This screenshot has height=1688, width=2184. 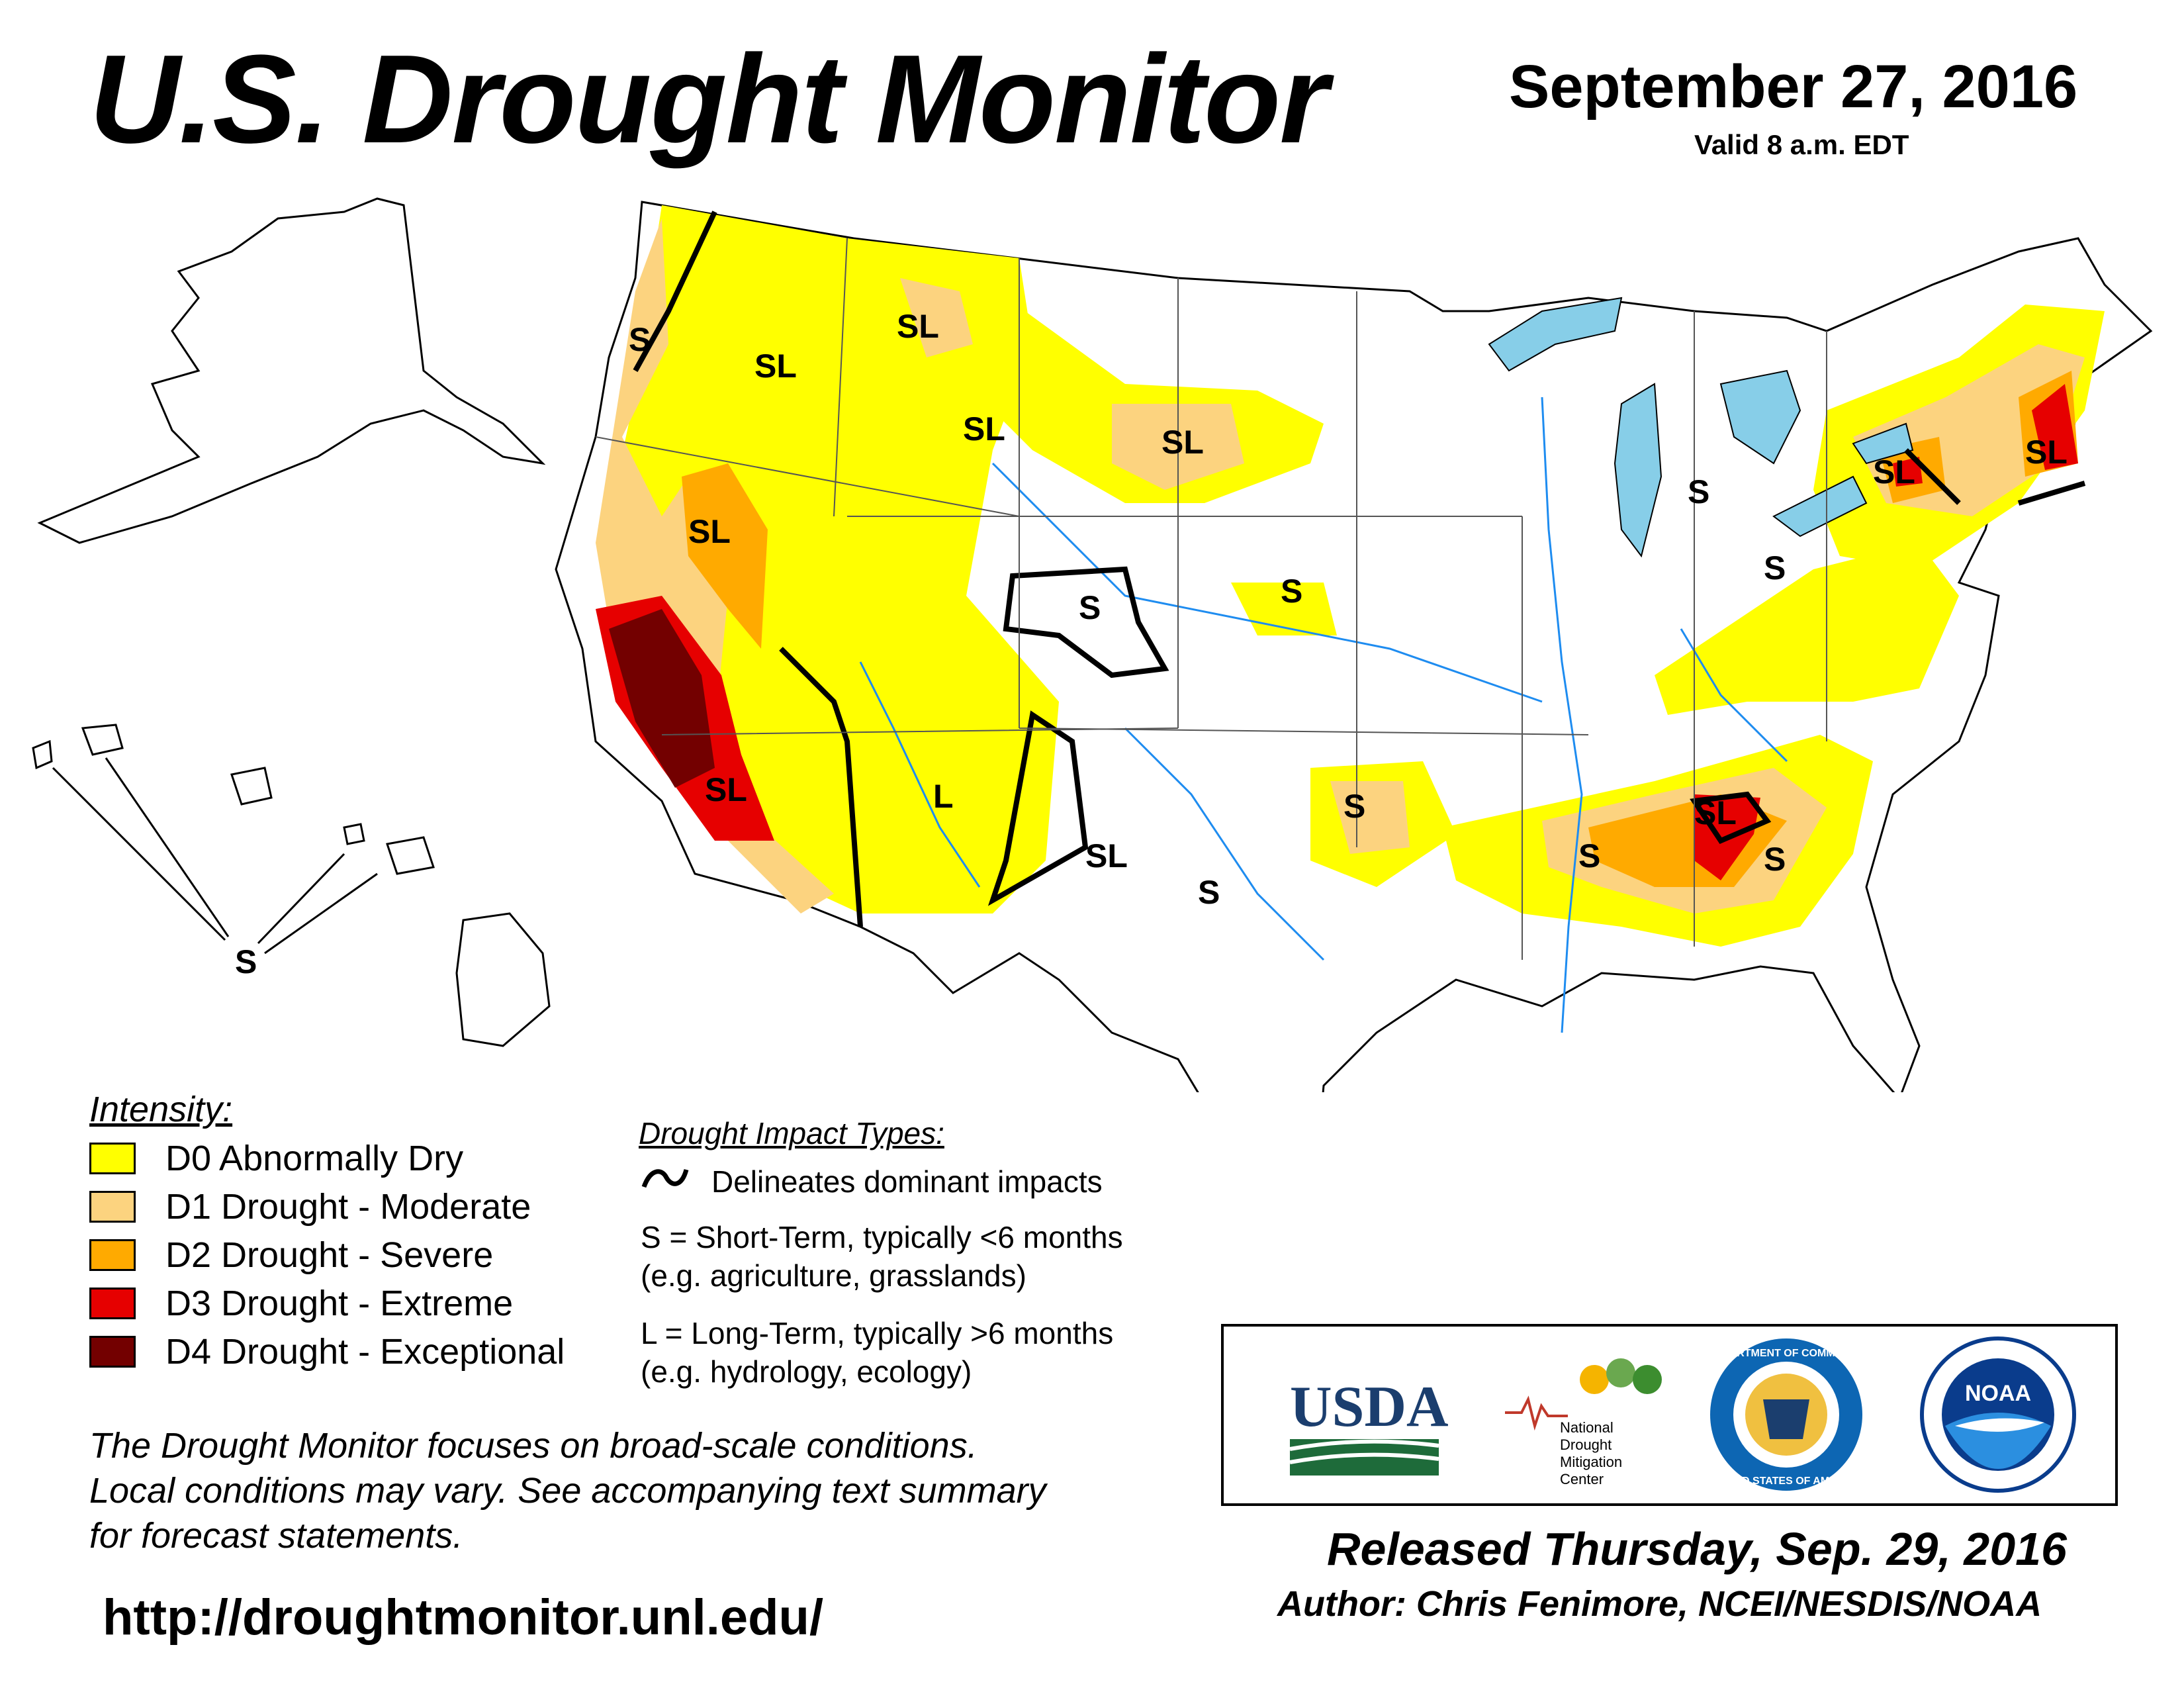 I want to click on legend-item-d1: D1 Drought - Moderate, so click(x=310, y=1207).